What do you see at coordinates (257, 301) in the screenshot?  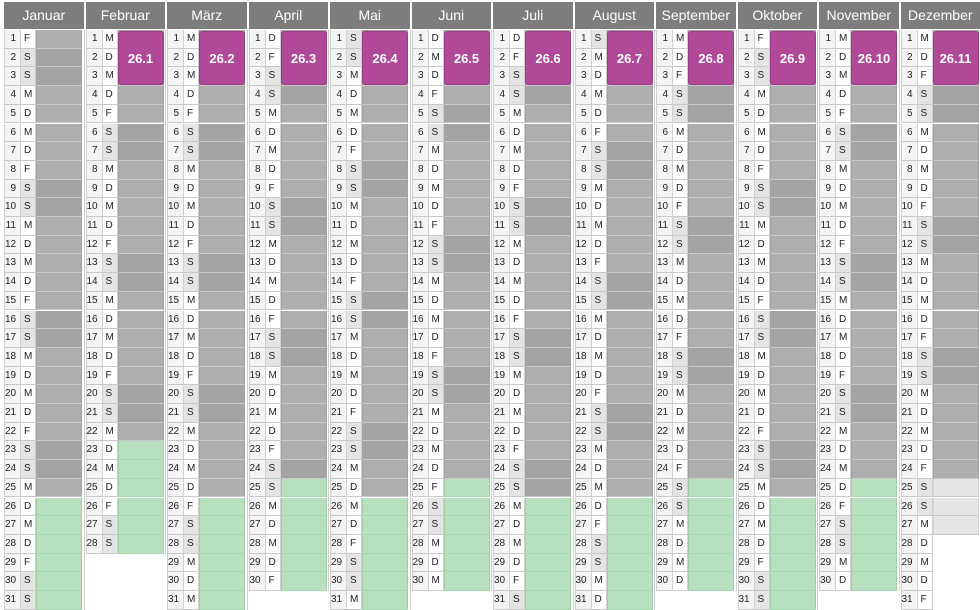 I see `day-number: 15` at bounding box center [257, 301].